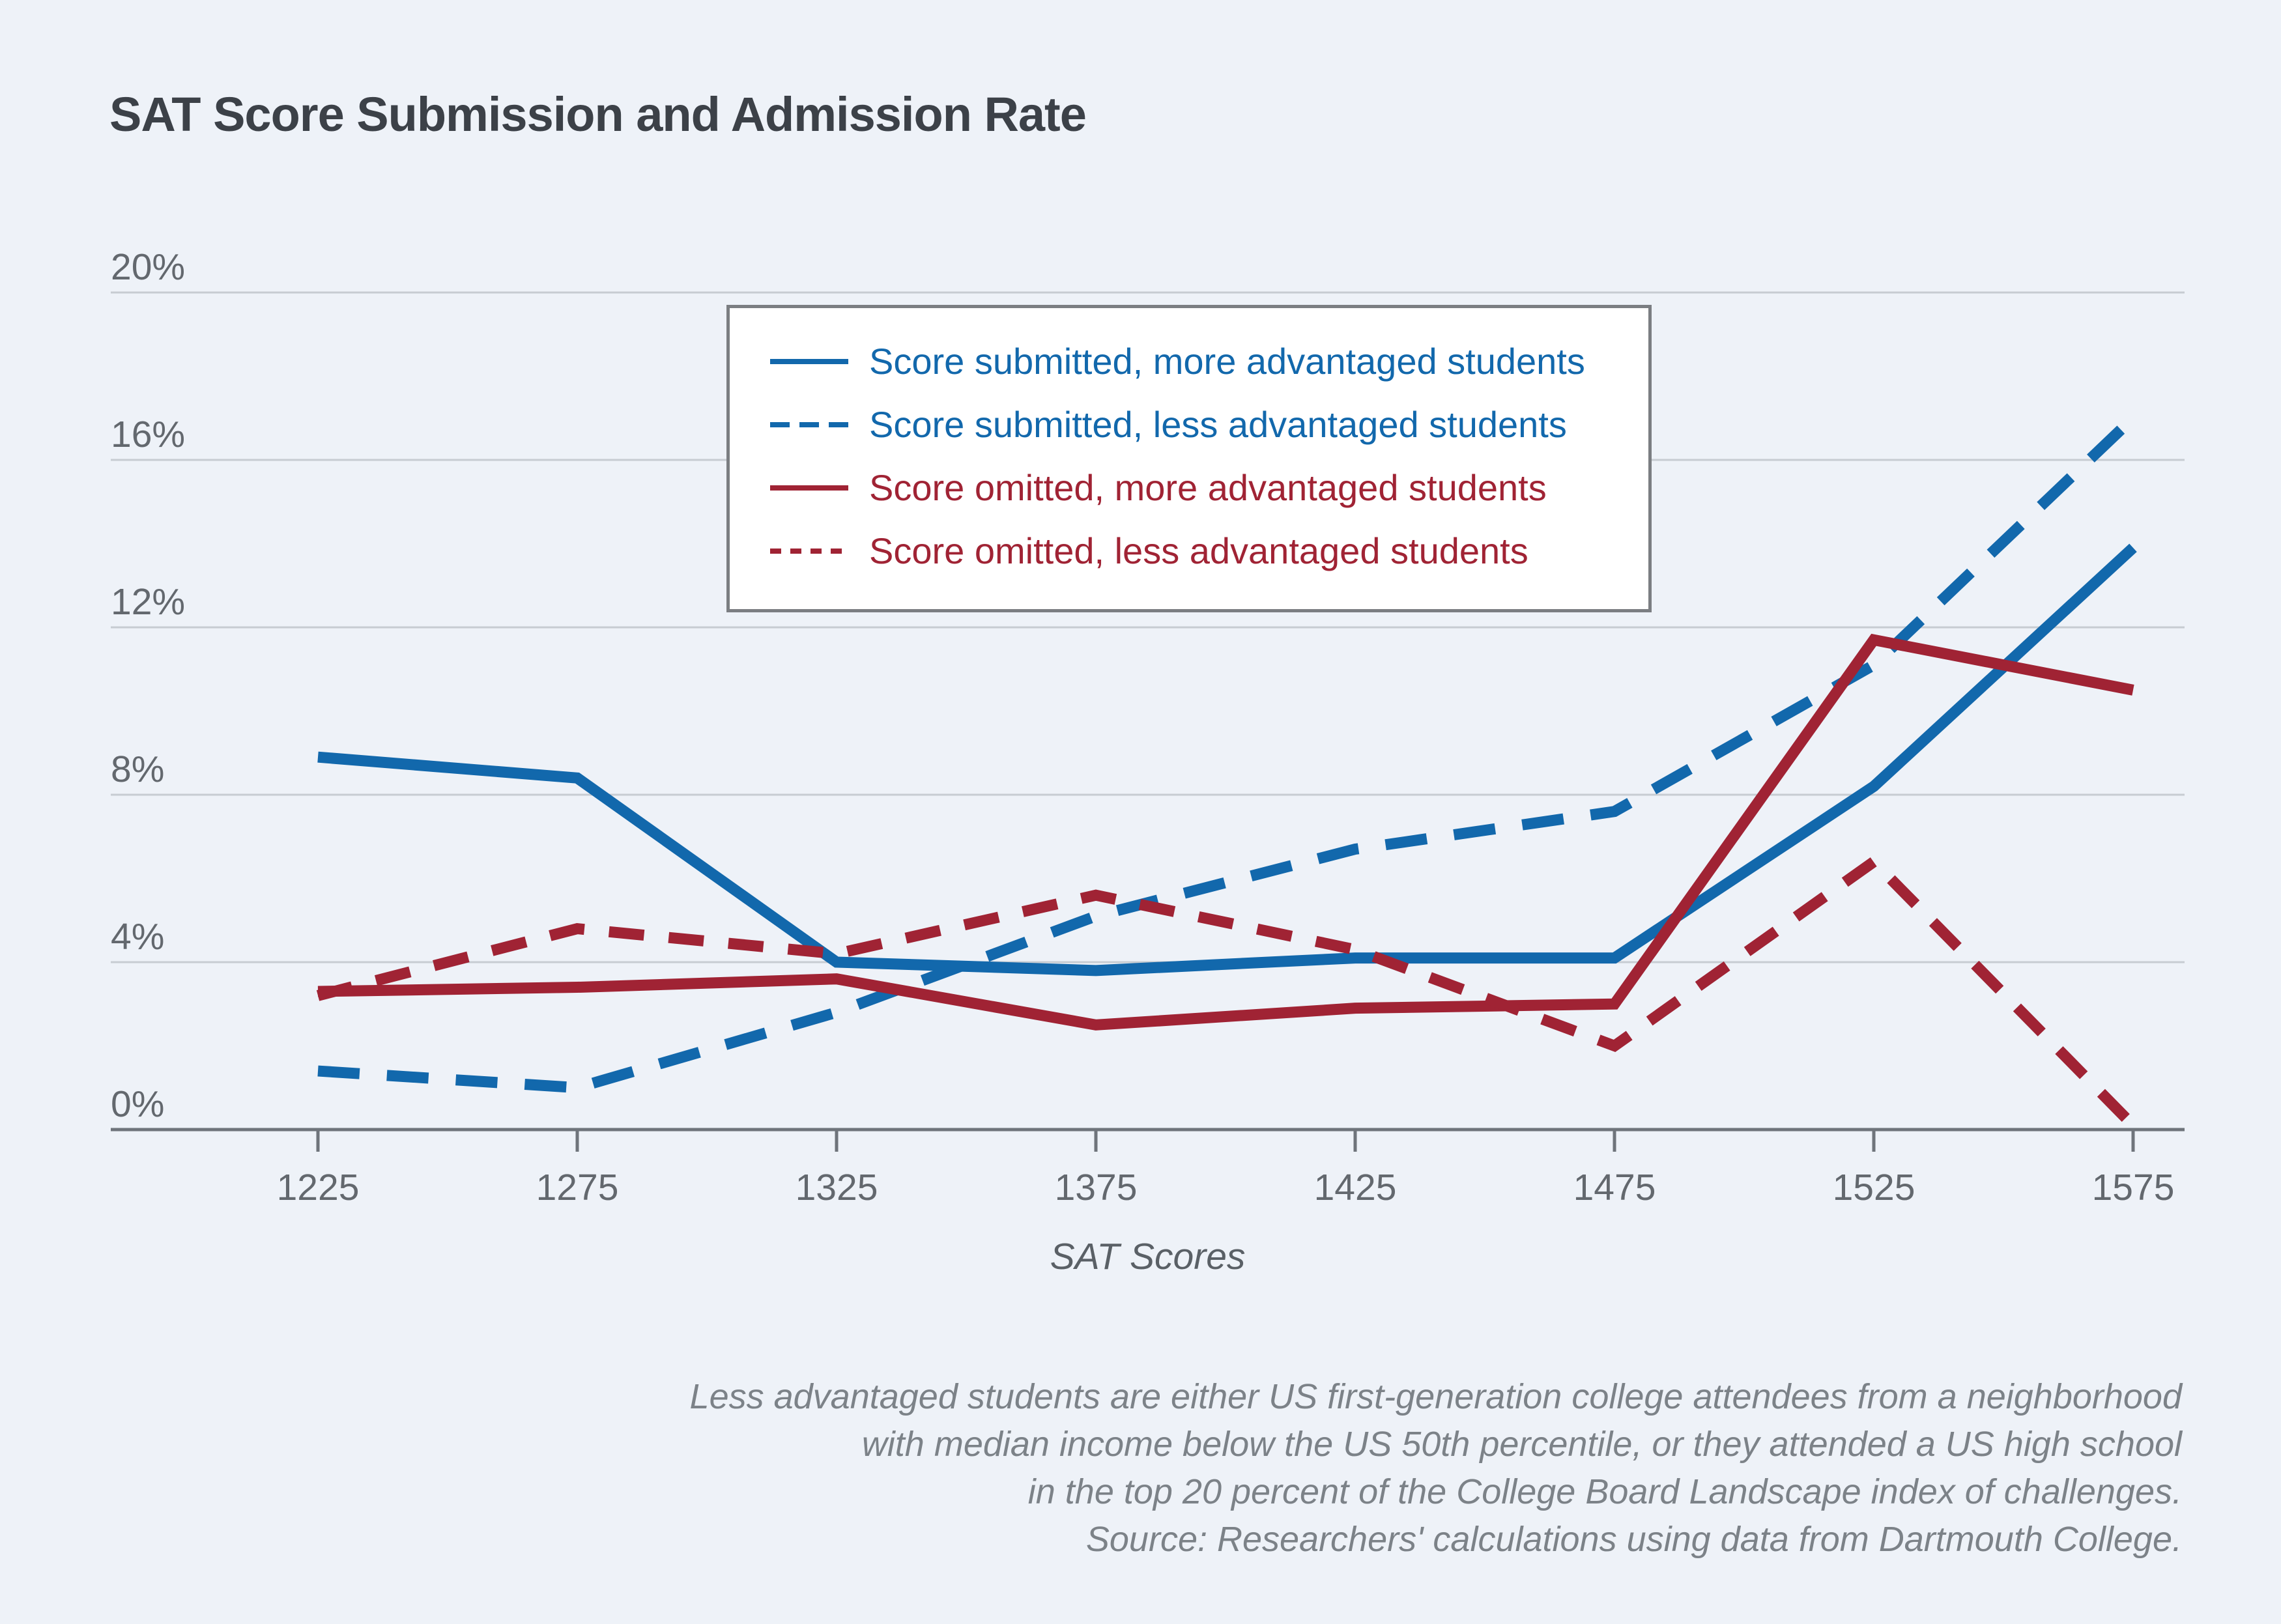  What do you see at coordinates (138, 1104) in the screenshot?
I see `y-tick-label-0pct: 0%` at bounding box center [138, 1104].